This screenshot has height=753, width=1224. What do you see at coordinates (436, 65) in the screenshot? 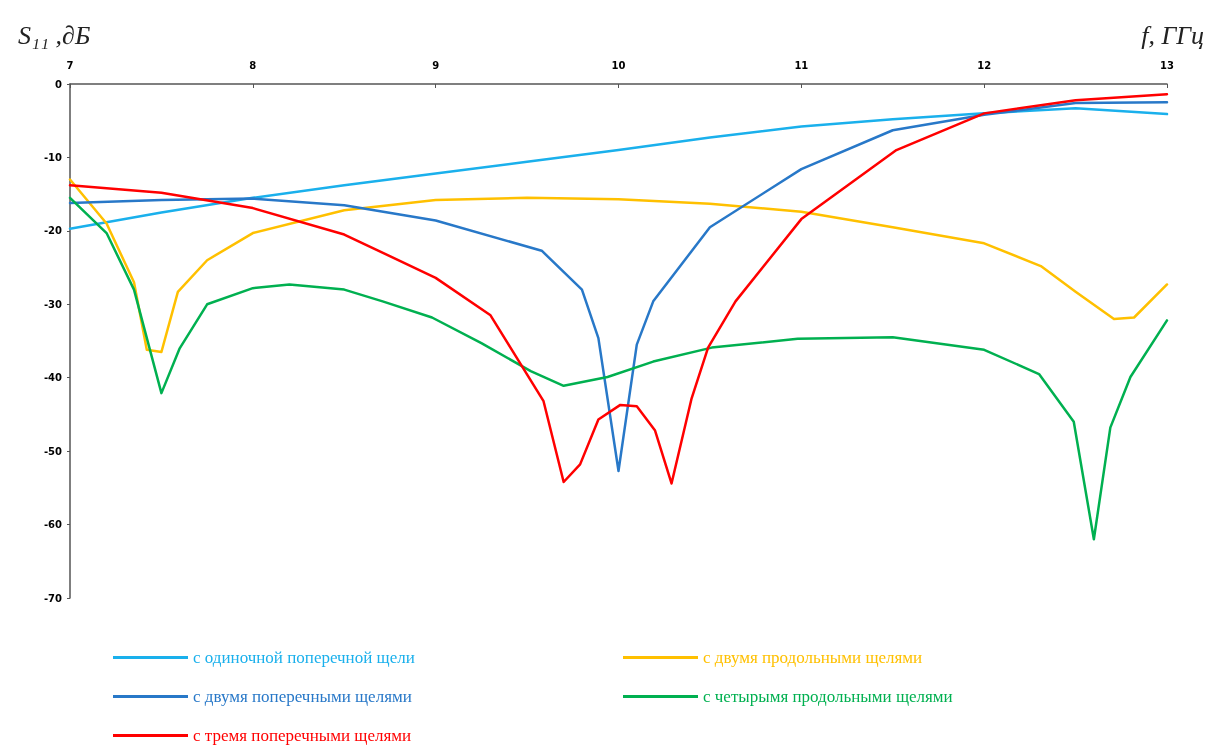
I see `x-tick-label: 9` at bounding box center [436, 65].